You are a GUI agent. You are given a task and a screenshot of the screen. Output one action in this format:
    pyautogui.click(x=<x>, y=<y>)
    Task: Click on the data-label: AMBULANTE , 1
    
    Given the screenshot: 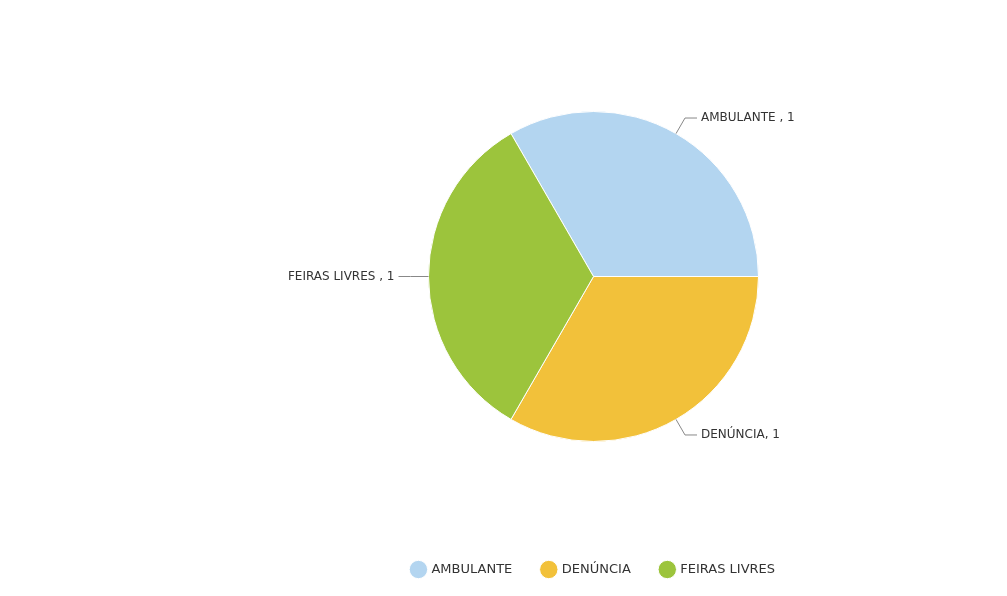 What is the action you would take?
    pyautogui.click(x=748, y=117)
    